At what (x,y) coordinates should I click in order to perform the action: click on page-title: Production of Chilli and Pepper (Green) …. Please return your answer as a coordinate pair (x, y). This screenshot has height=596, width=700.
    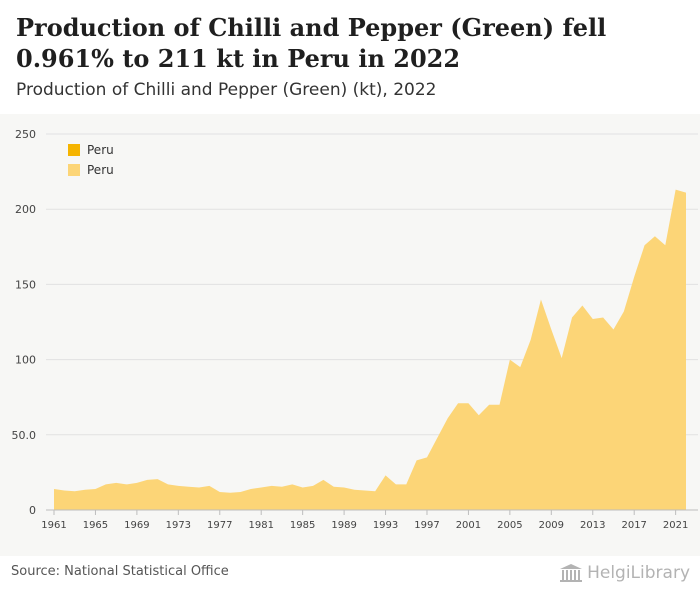
    Looking at the image, I should click on (311, 43).